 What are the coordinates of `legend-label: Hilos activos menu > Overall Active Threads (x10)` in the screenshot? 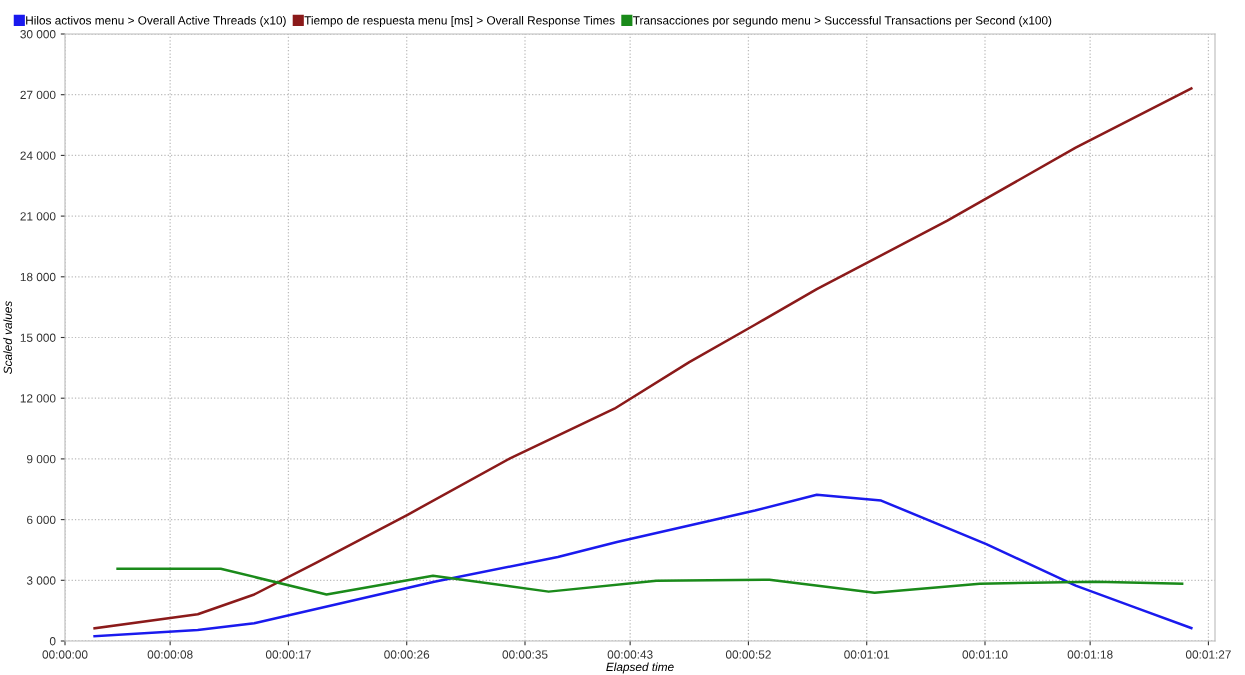 It's located at (156, 21).